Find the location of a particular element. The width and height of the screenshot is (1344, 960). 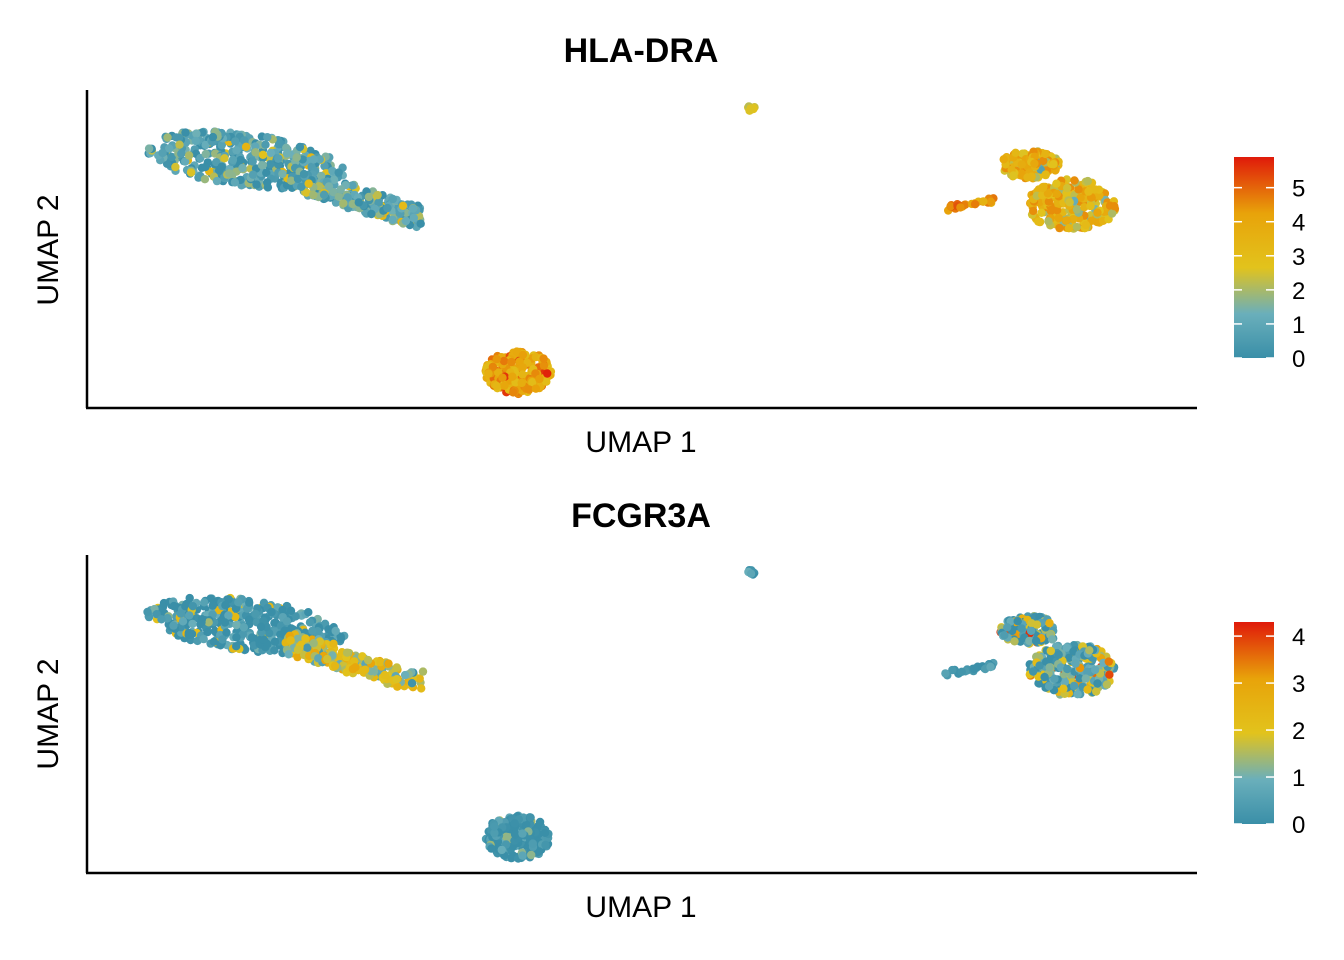

colorbar is located at coordinates (1254, 723).